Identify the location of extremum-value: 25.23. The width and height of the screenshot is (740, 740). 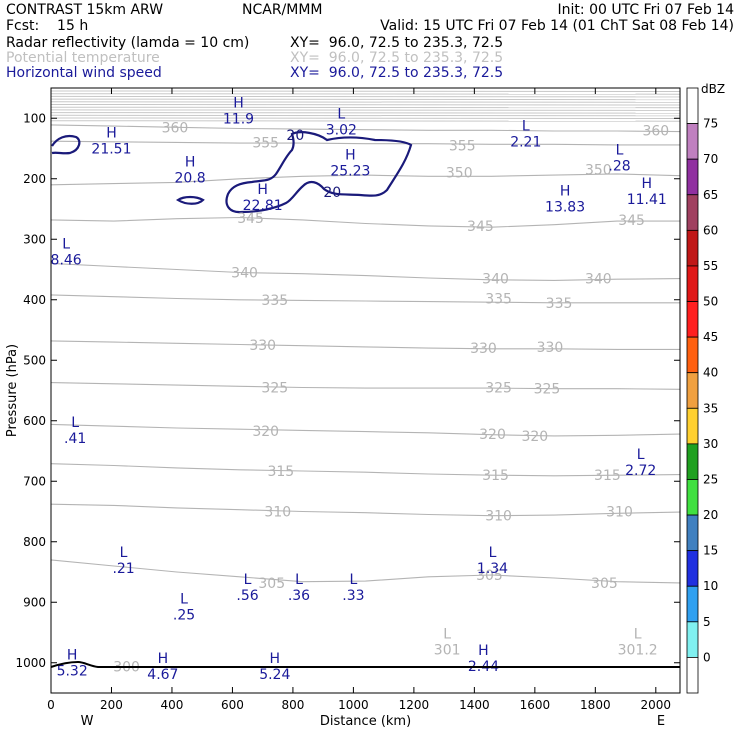
(350, 171).